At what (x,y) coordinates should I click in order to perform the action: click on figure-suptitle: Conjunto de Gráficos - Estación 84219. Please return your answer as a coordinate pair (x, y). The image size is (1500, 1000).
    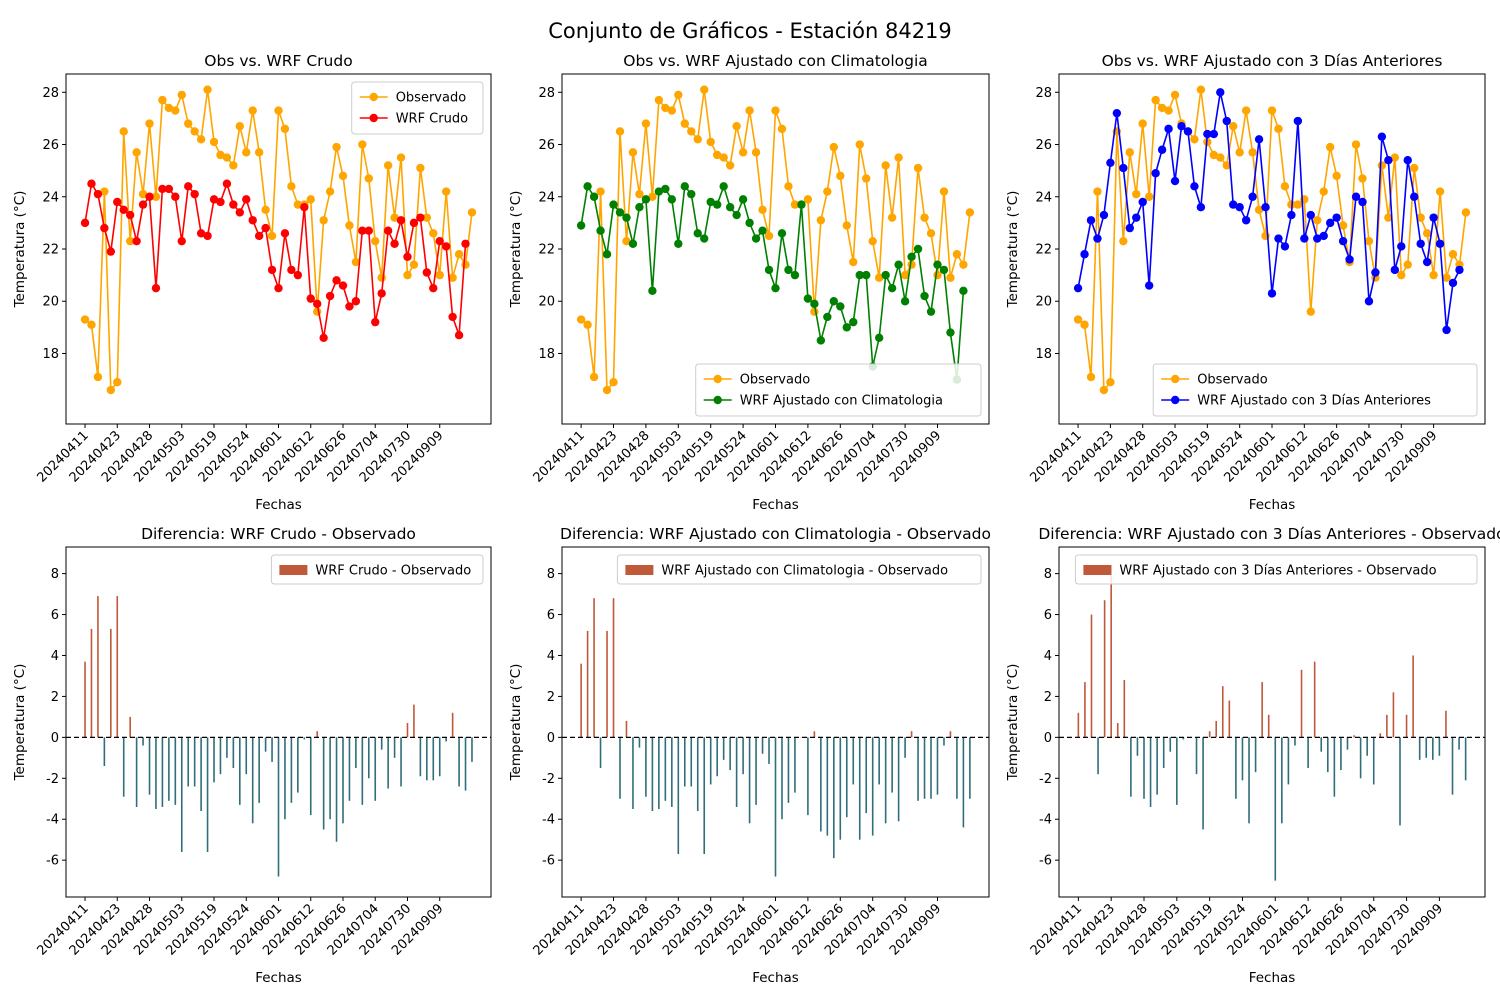
    Looking at the image, I should click on (750, 31).